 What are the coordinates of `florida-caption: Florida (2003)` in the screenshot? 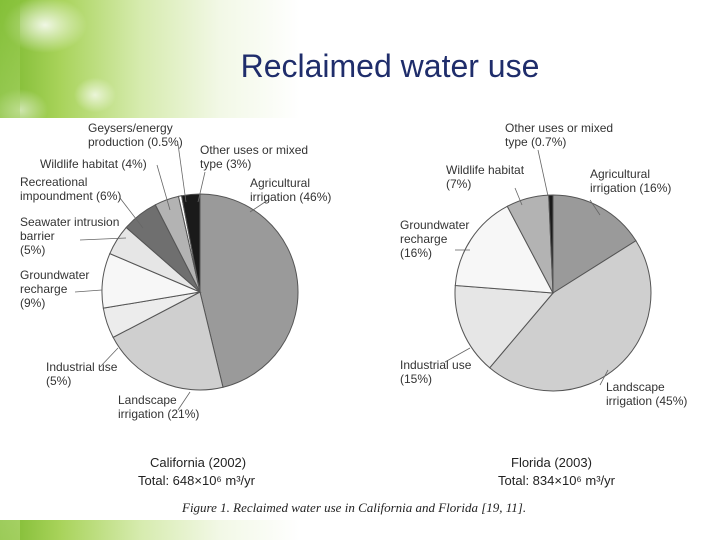 It's located at (551, 462).